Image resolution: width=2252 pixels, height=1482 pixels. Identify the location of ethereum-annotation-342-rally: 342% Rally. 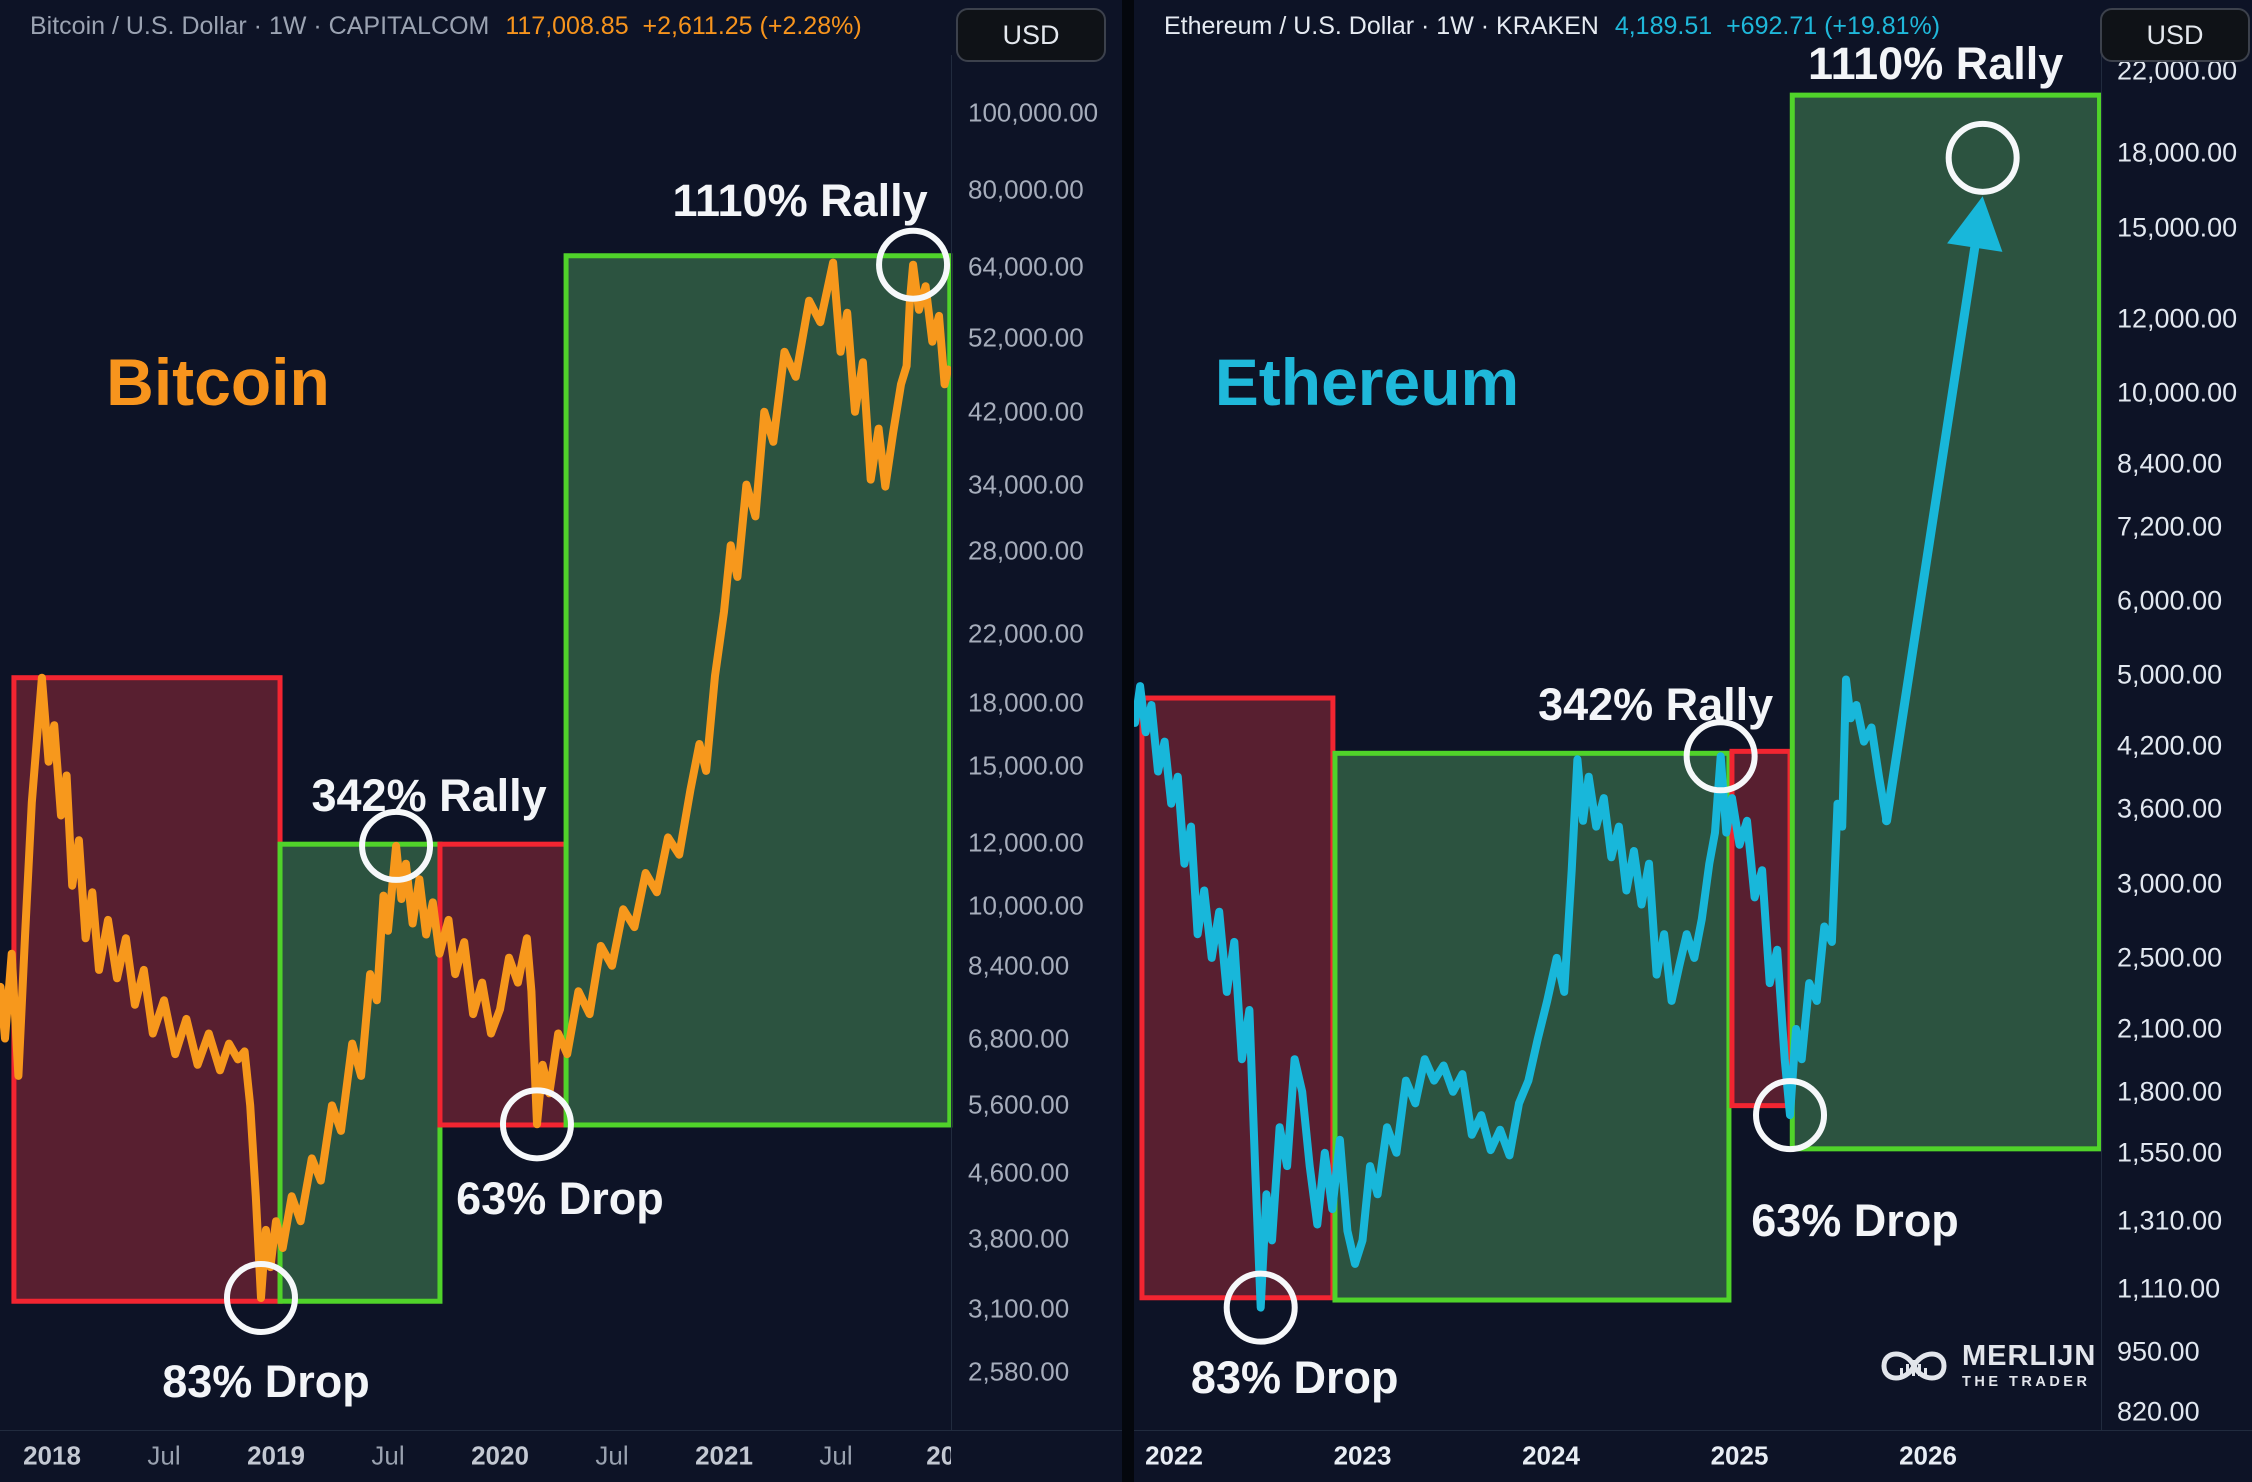
(1656, 705).